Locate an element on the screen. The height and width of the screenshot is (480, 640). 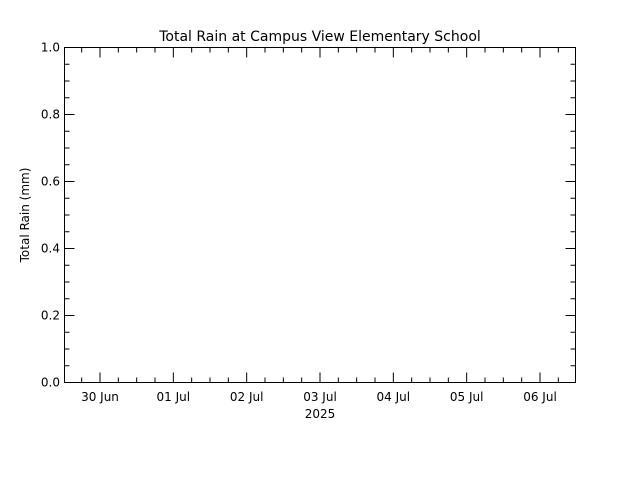
x-tick-label: 03 Jul is located at coordinates (320, 397).